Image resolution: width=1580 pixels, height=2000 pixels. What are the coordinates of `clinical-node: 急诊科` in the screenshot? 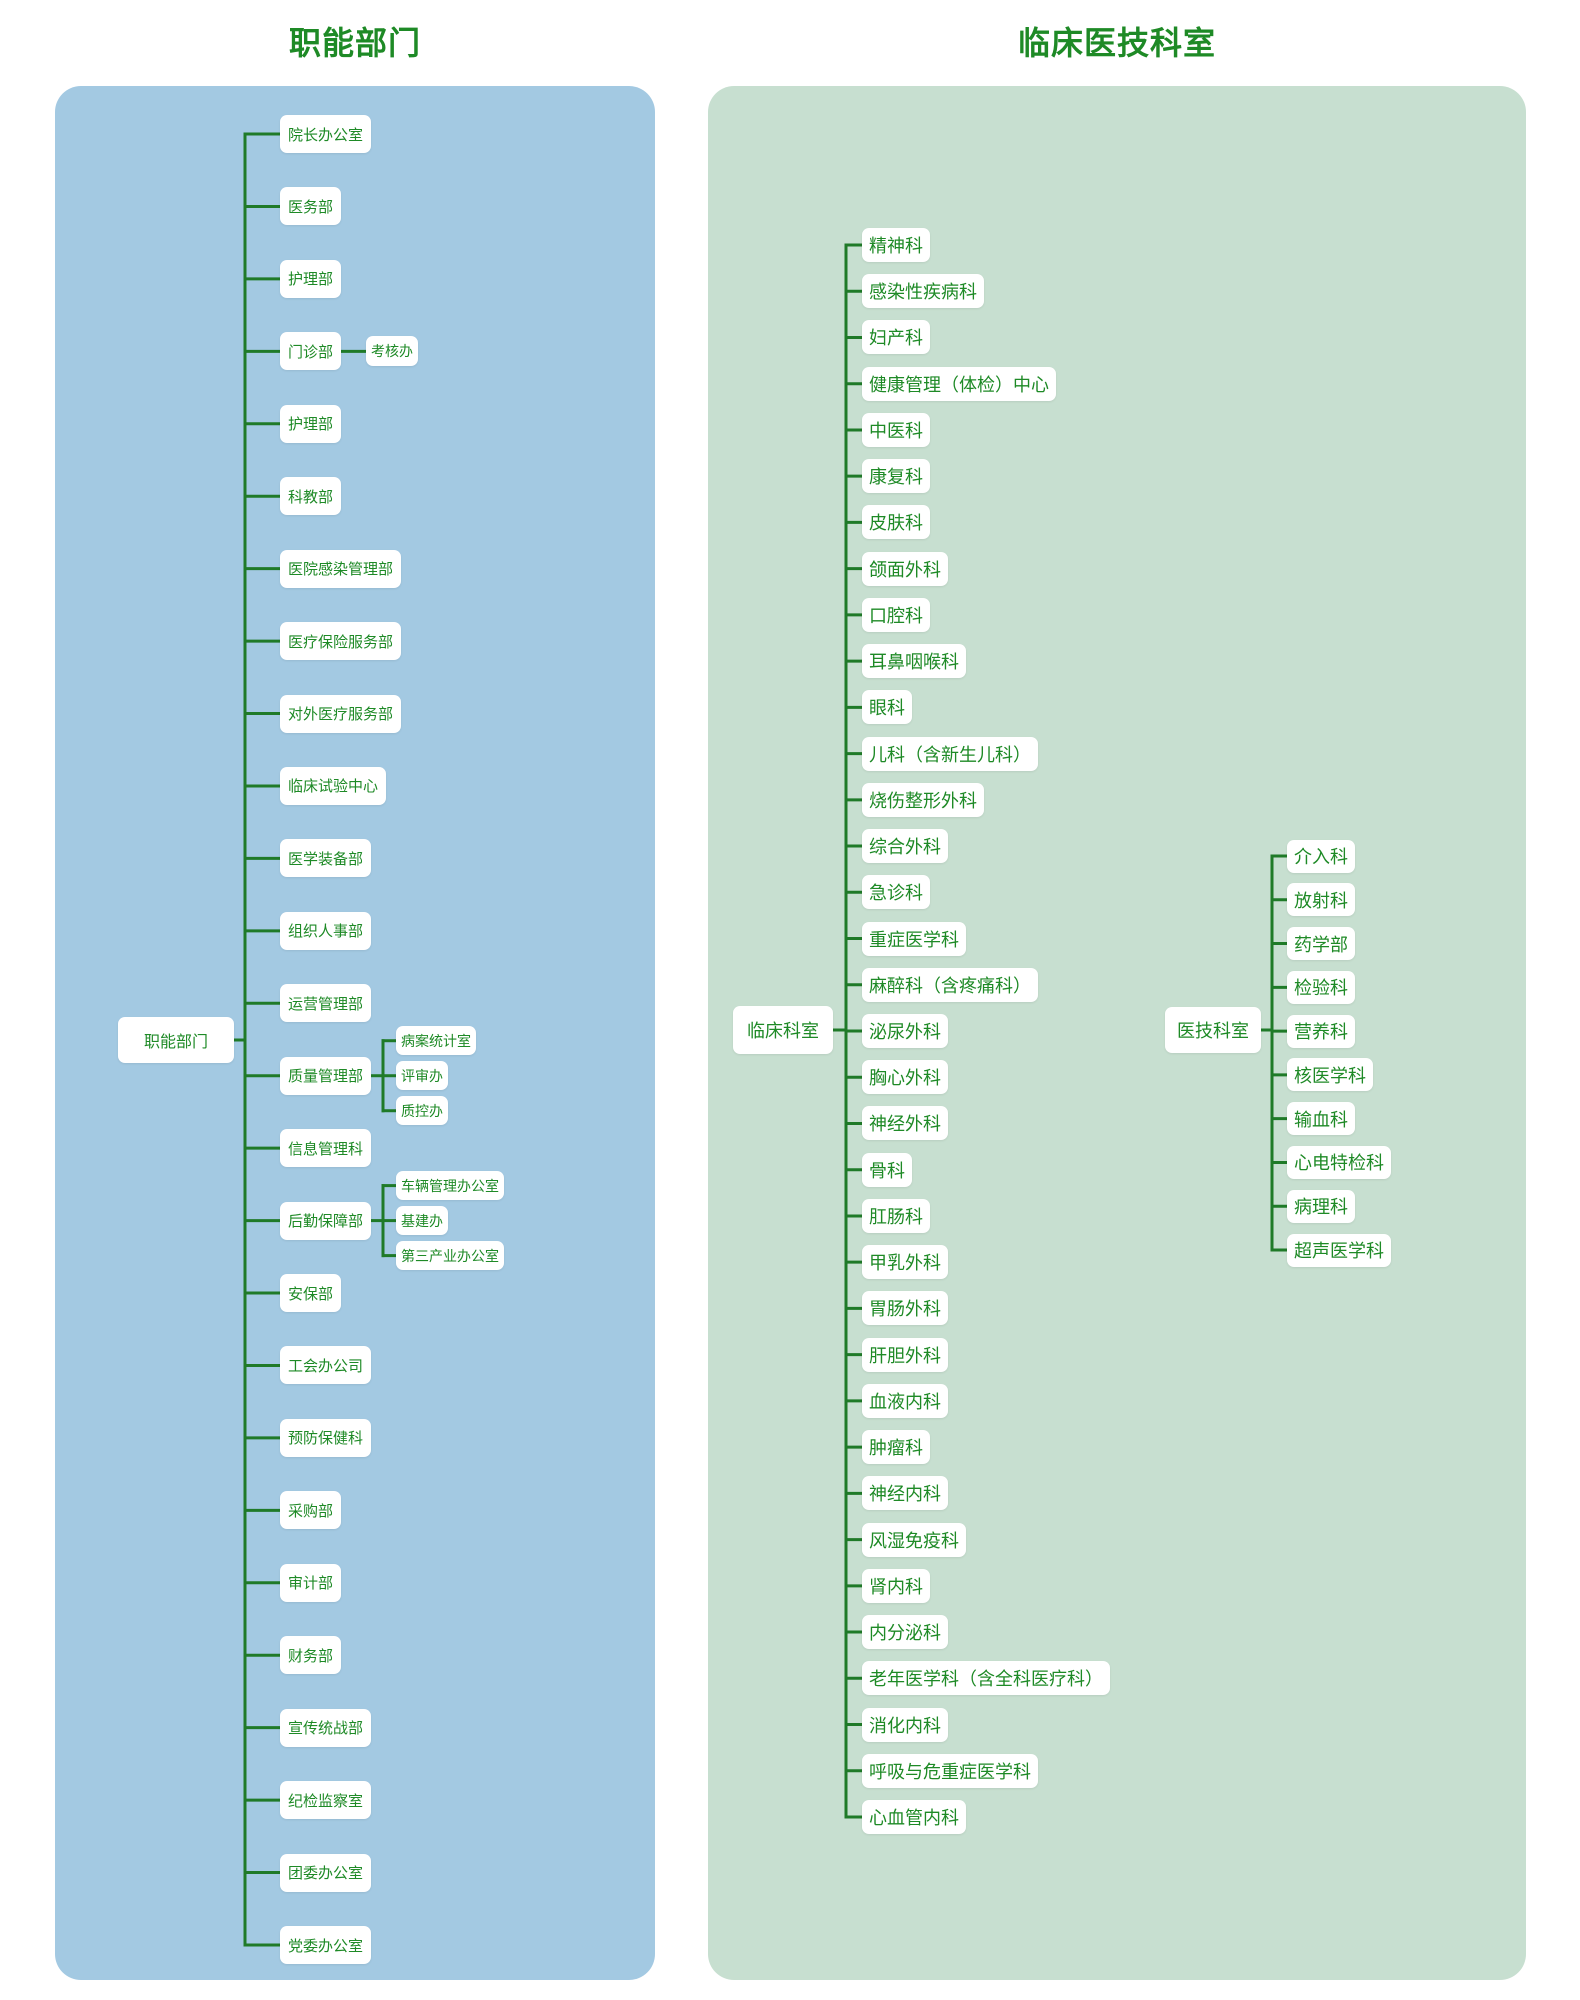 It's located at (896, 892).